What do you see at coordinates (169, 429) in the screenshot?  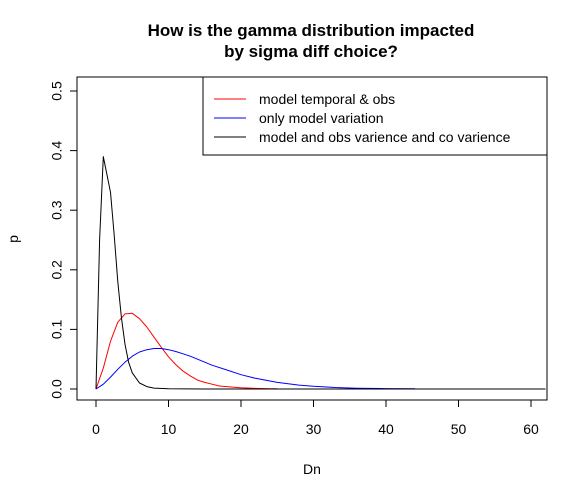 I see `x-tick-label: 10` at bounding box center [169, 429].